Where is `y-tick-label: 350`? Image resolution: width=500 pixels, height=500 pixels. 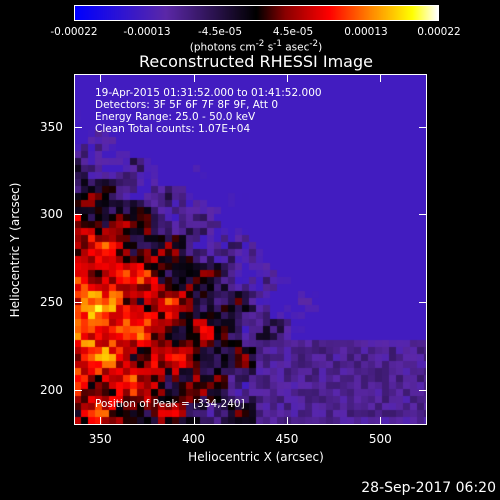
y-tick-label: 350 is located at coordinates (51, 126).